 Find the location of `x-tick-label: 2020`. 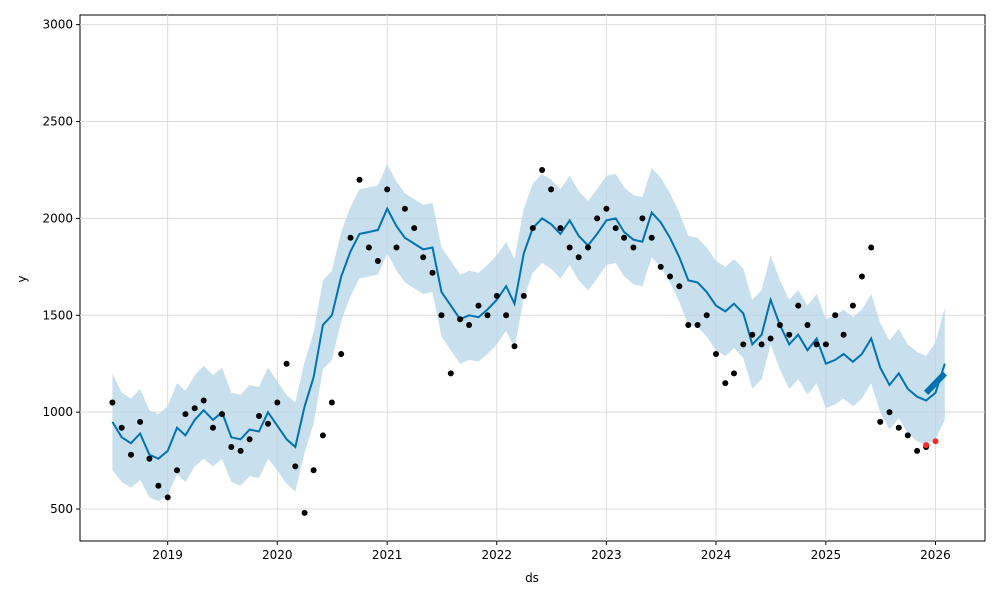

x-tick-label: 2020 is located at coordinates (277, 555).